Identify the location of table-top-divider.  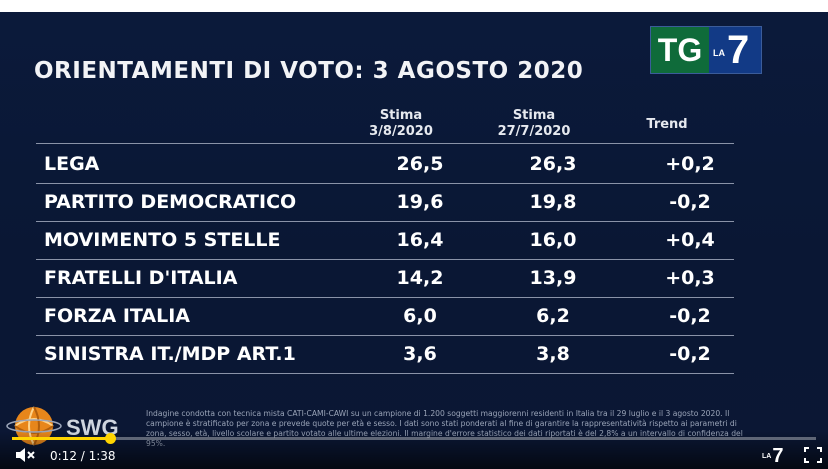
(385, 143).